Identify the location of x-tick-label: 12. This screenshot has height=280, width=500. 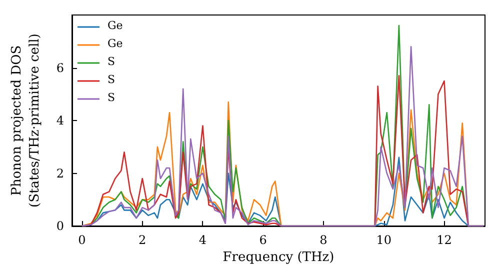
(444, 240).